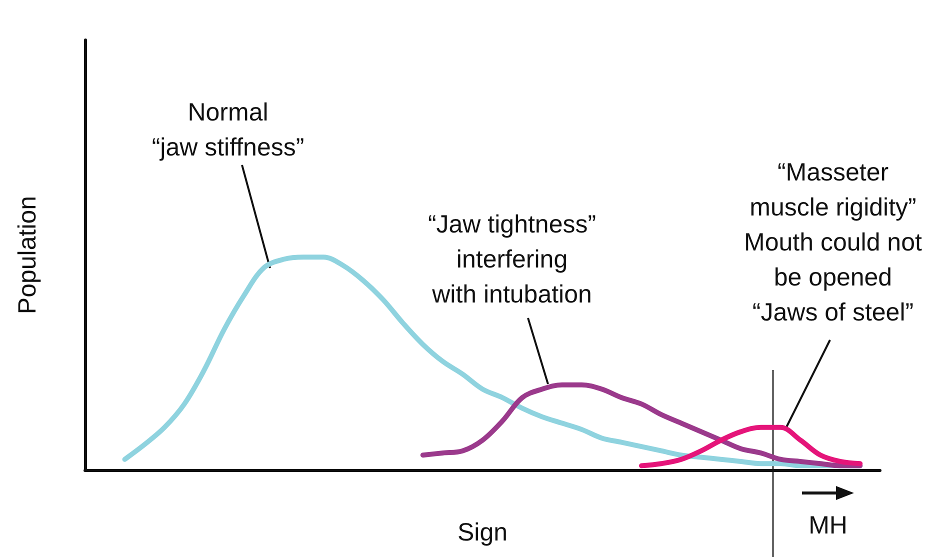  What do you see at coordinates (228, 130) in the screenshot?
I see `text: Normal “jaw stiffness”` at bounding box center [228, 130].